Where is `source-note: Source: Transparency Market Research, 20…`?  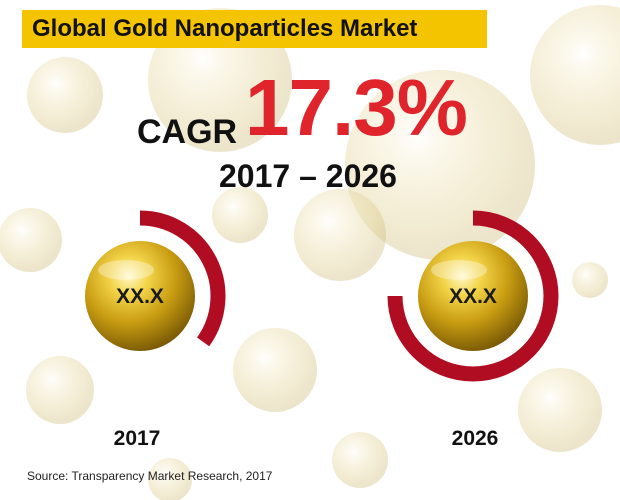 source-note: Source: Transparency Market Research, 20… is located at coordinates (150, 476).